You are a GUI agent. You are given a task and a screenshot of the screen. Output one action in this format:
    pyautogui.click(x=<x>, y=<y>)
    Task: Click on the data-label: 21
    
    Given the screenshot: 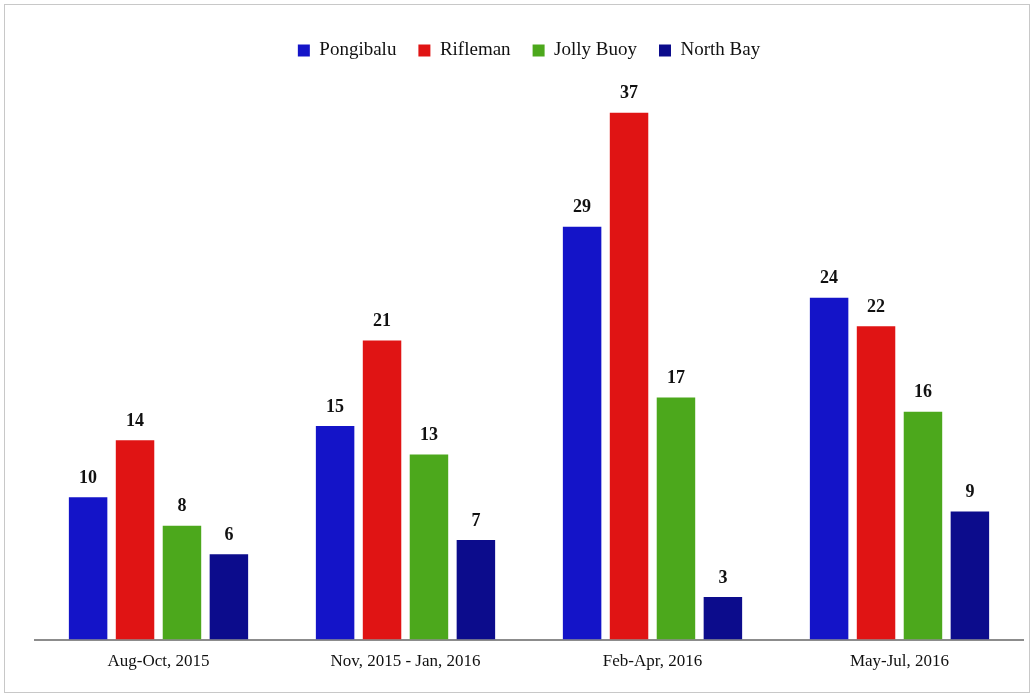 What is the action you would take?
    pyautogui.click(x=382, y=320)
    